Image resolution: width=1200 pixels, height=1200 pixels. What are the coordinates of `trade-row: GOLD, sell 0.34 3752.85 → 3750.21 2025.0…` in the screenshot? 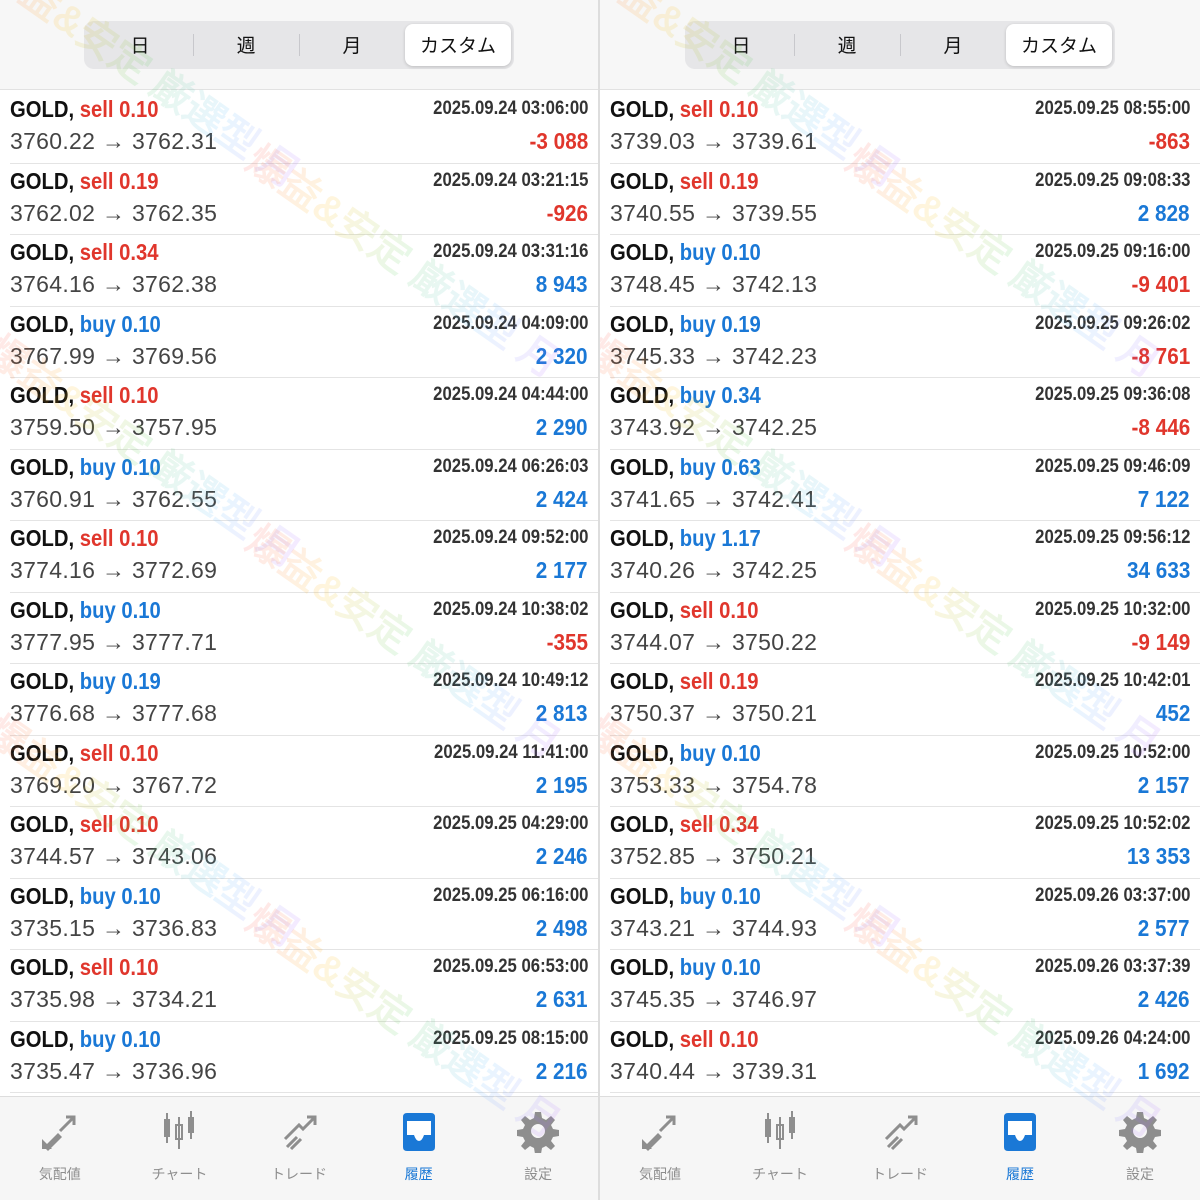 It's located at (905, 843).